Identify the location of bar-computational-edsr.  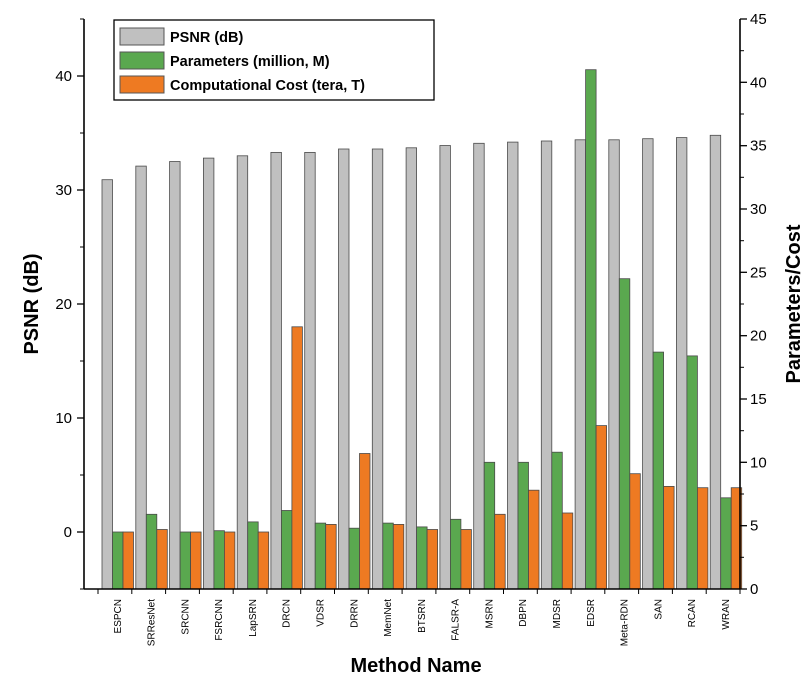
(601, 507).